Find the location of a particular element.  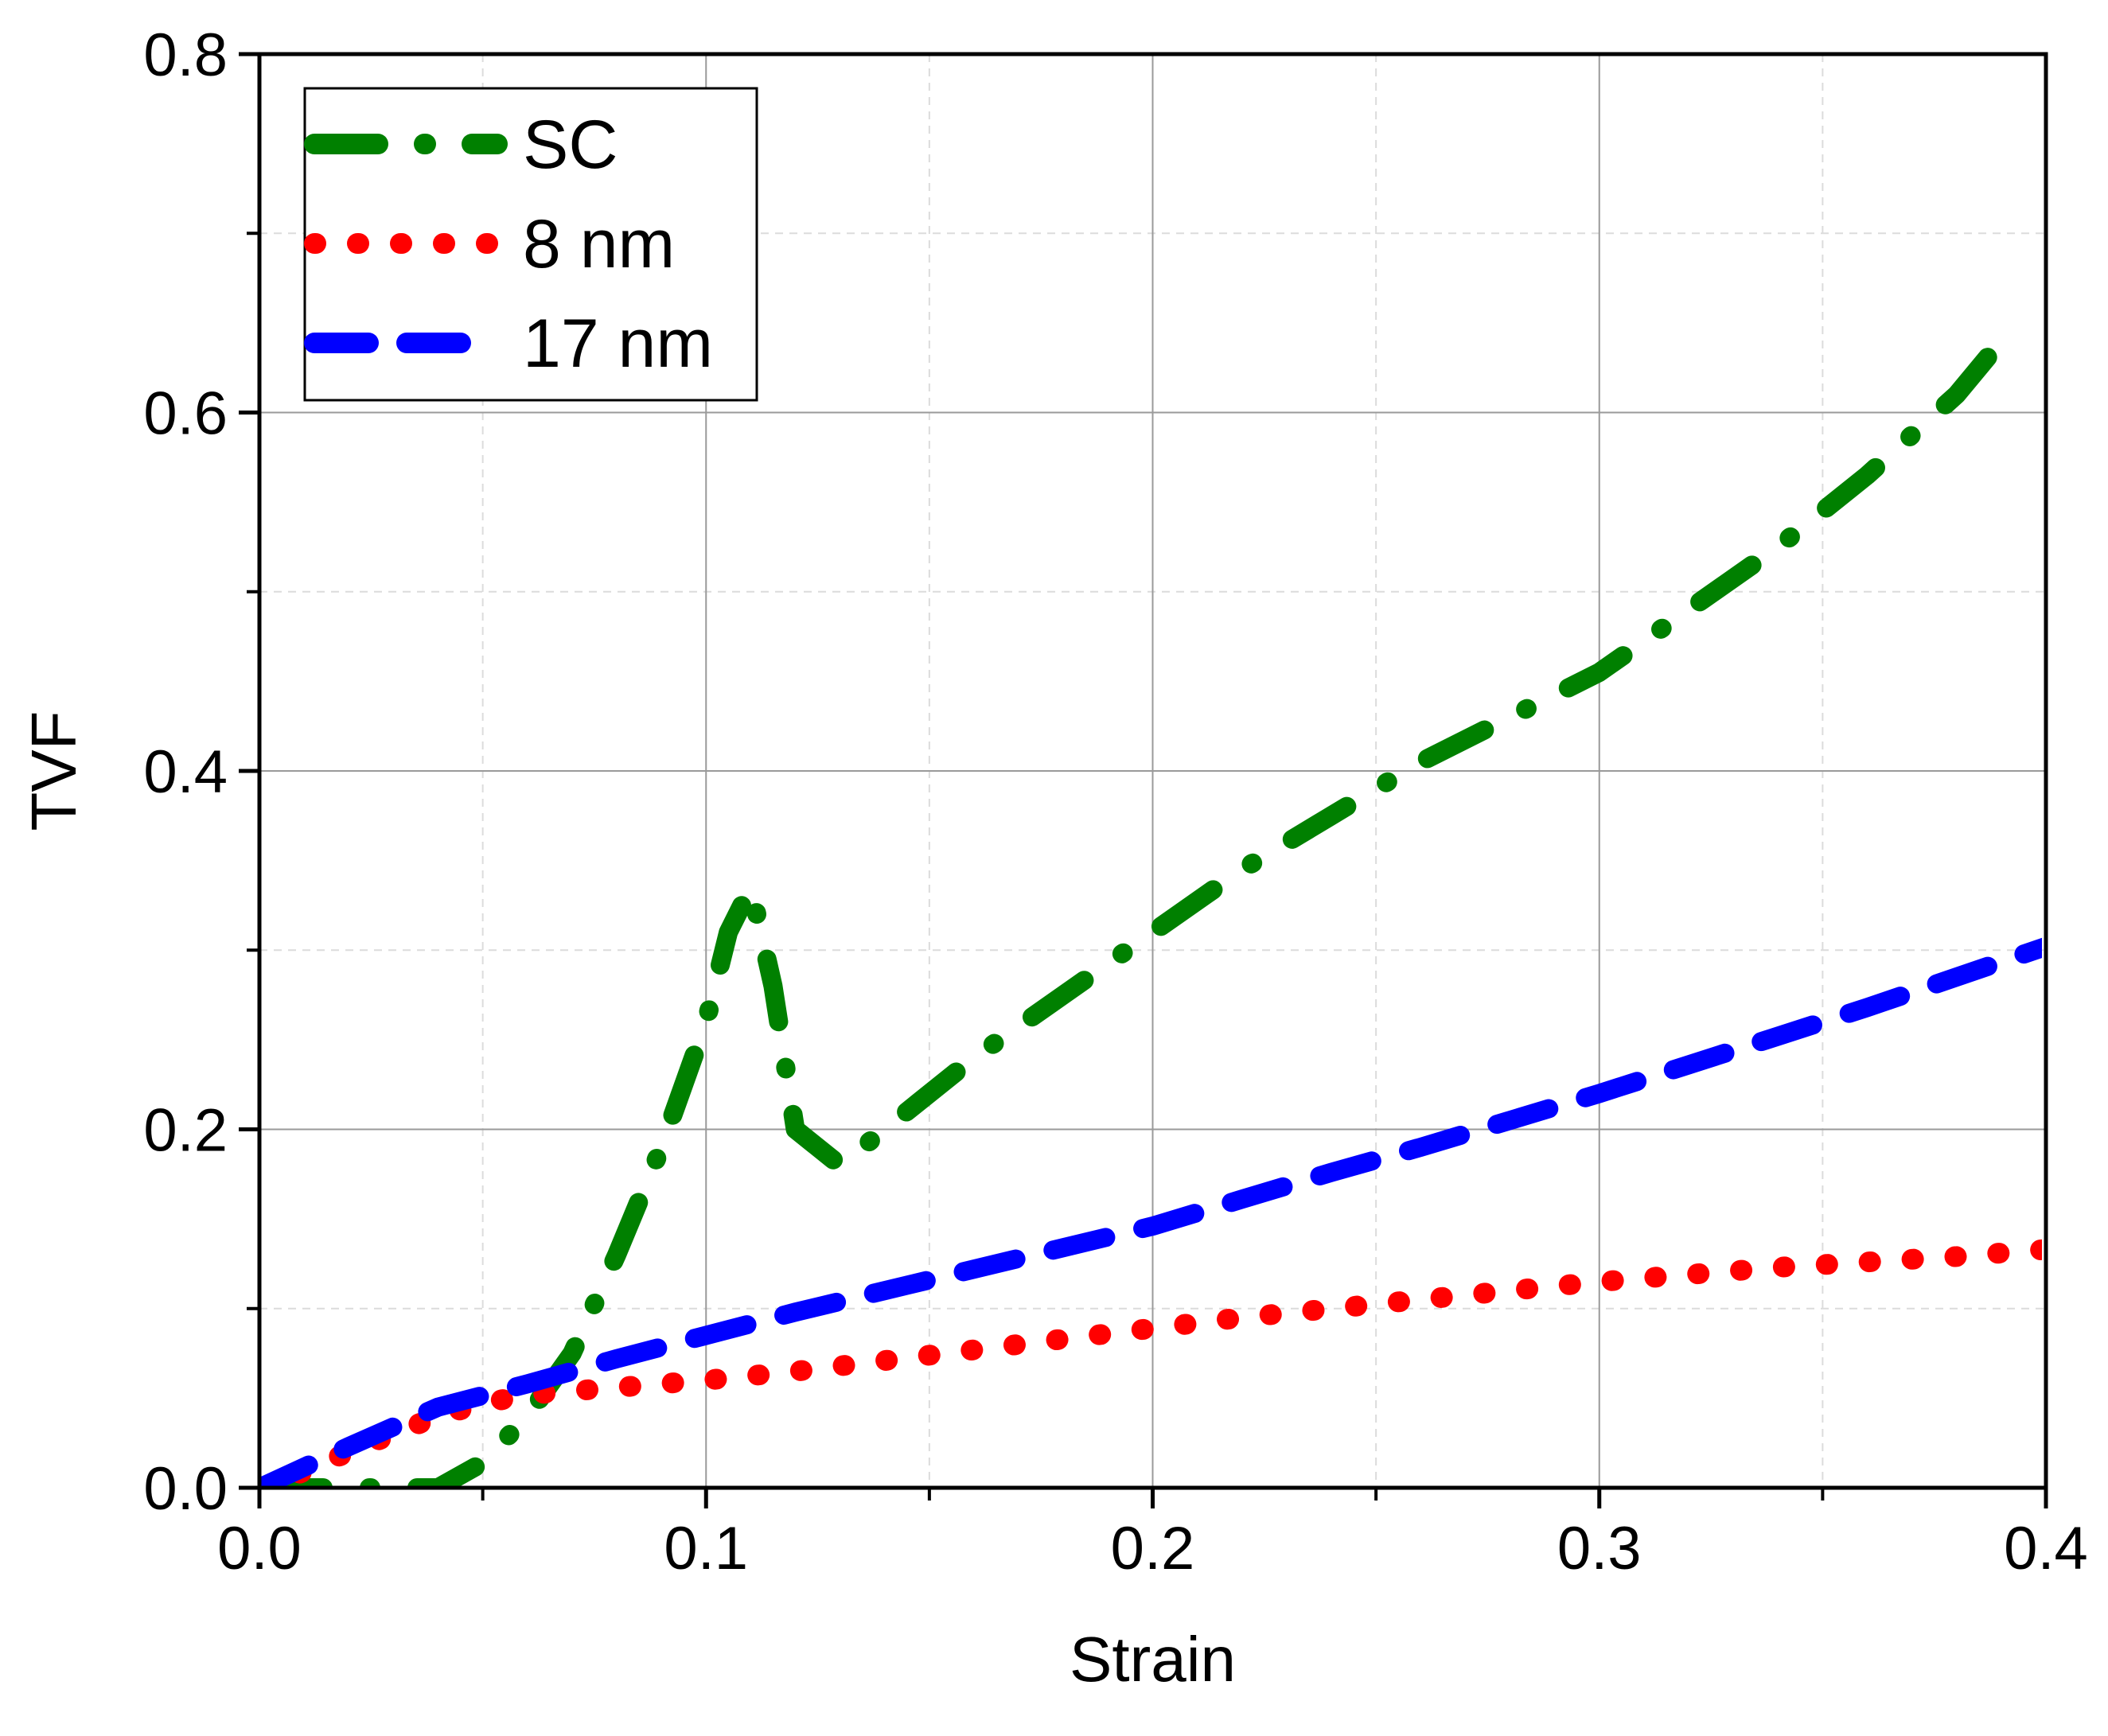

y-axis-title: TVF is located at coordinates (54, 770).